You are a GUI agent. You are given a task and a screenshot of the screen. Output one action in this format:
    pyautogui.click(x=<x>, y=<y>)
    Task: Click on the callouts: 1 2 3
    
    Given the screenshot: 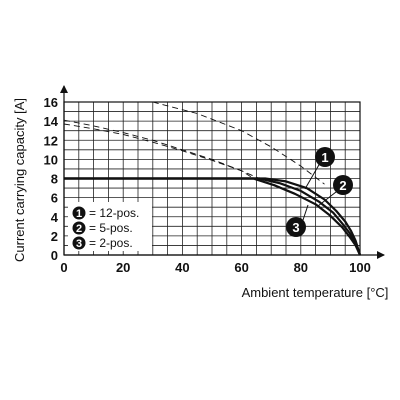 What is the action you would take?
    pyautogui.click(x=319, y=192)
    